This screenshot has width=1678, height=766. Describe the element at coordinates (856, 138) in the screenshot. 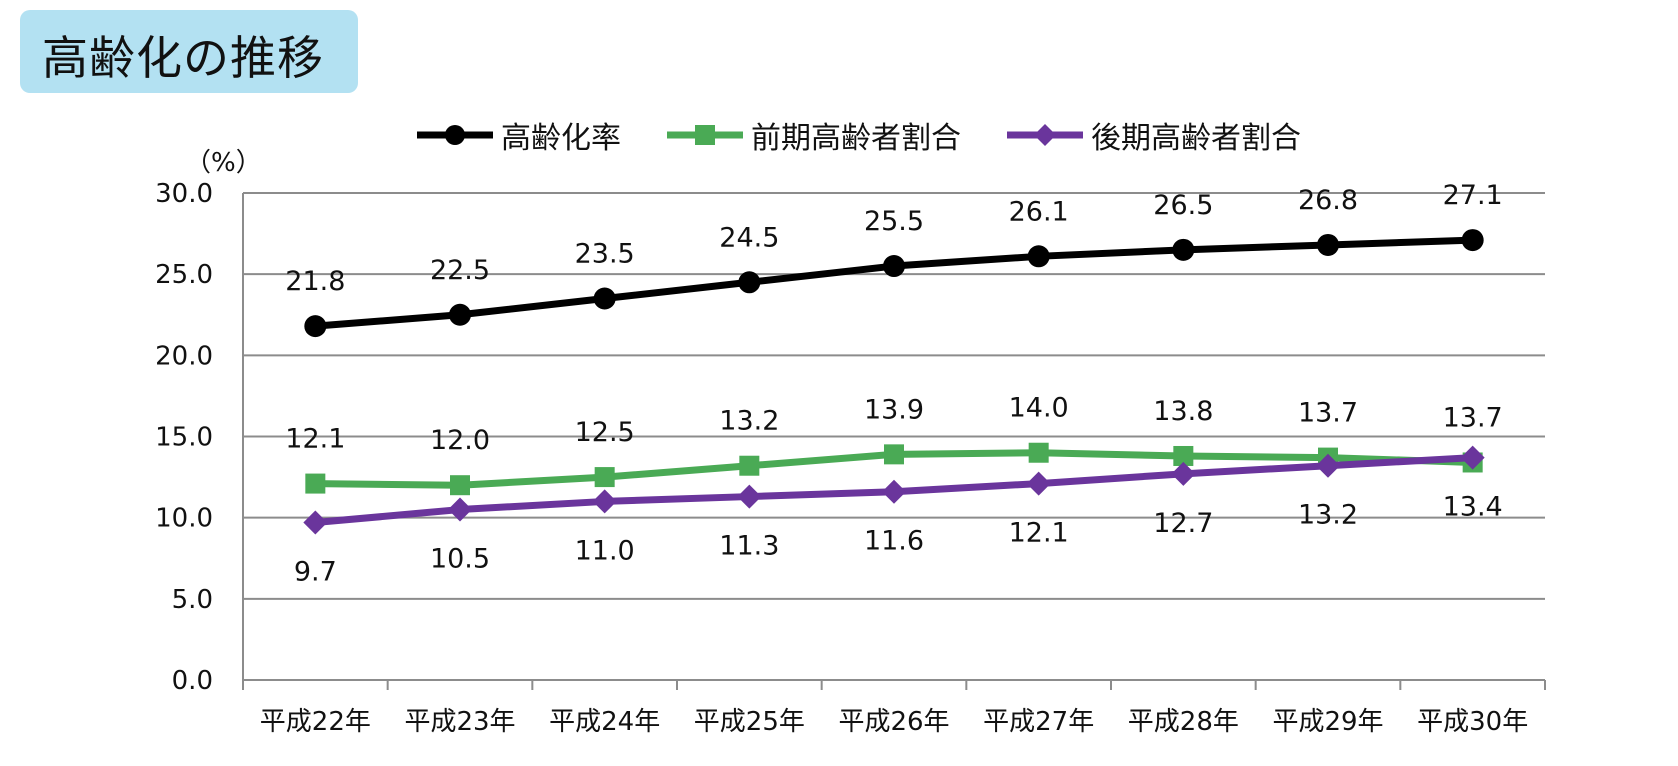

I see `legend-label: 前期高齢者割合` at that location.